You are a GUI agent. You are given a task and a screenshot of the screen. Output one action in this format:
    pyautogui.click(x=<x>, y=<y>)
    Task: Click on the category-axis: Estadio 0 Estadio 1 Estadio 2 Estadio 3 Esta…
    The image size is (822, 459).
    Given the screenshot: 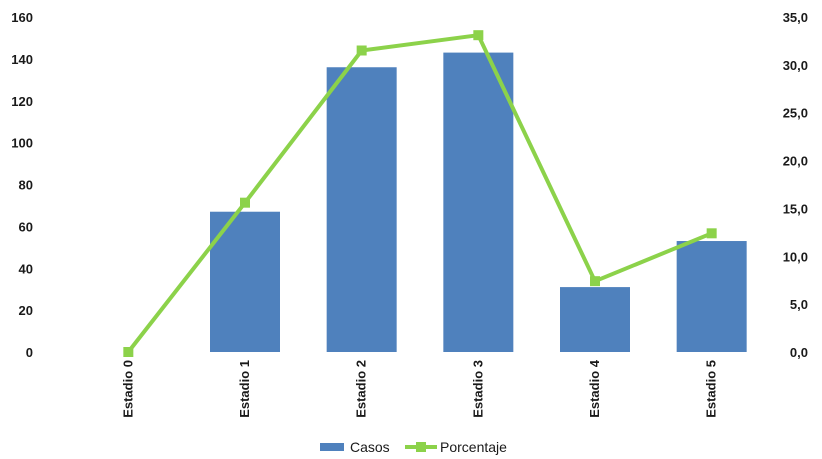 What is the action you would take?
    pyautogui.click(x=419, y=388)
    